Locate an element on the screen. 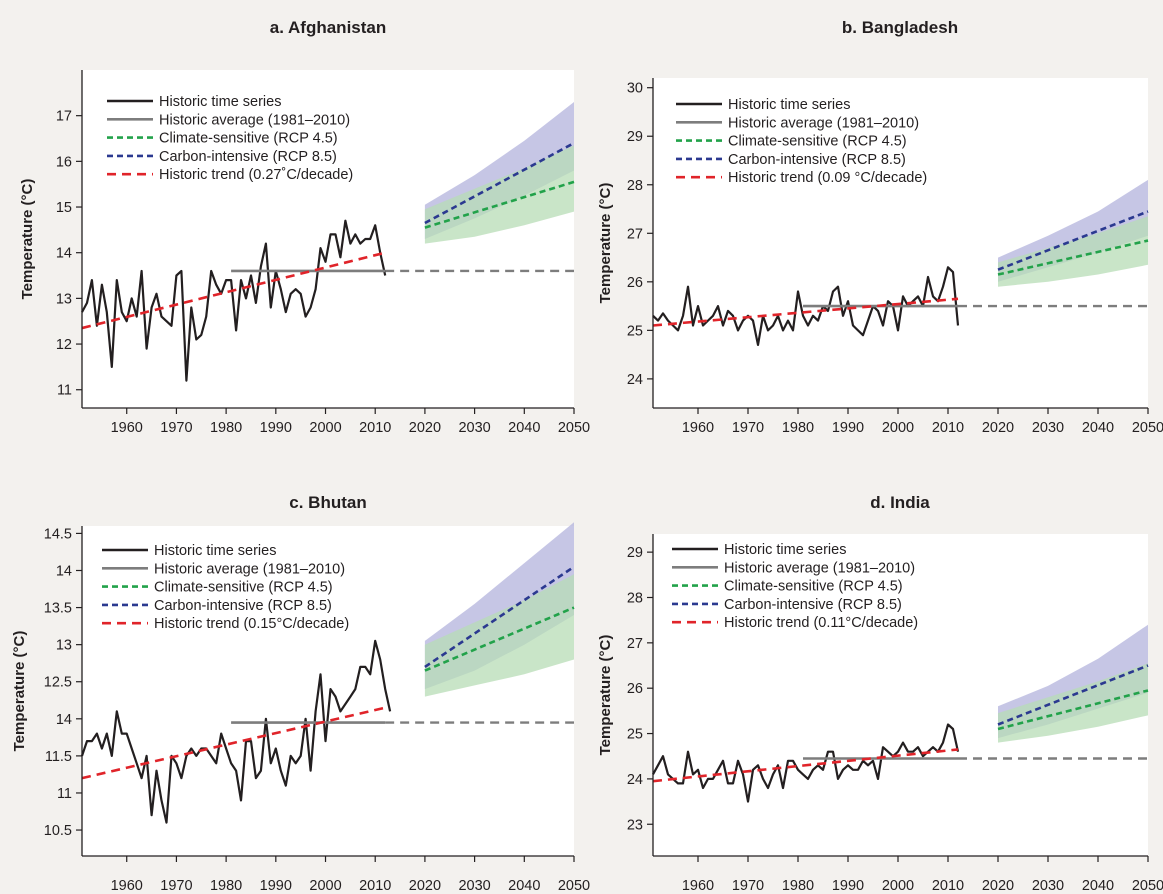  y-tick-label: 16 is located at coordinates (64, 162).